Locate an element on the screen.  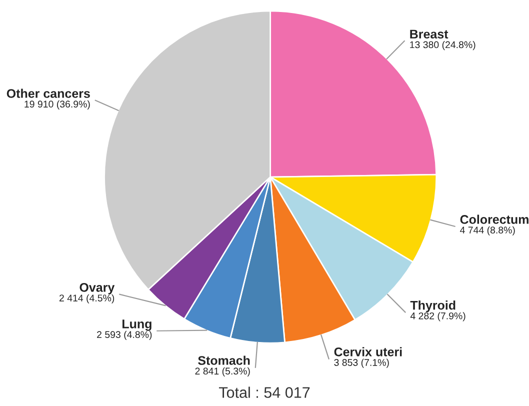
data-label: 4 282 (7.9%) is located at coordinates (438, 317).